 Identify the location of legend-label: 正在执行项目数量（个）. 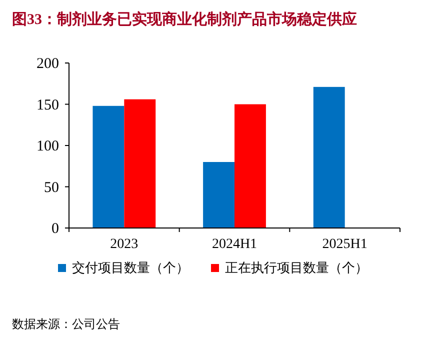
(296, 267).